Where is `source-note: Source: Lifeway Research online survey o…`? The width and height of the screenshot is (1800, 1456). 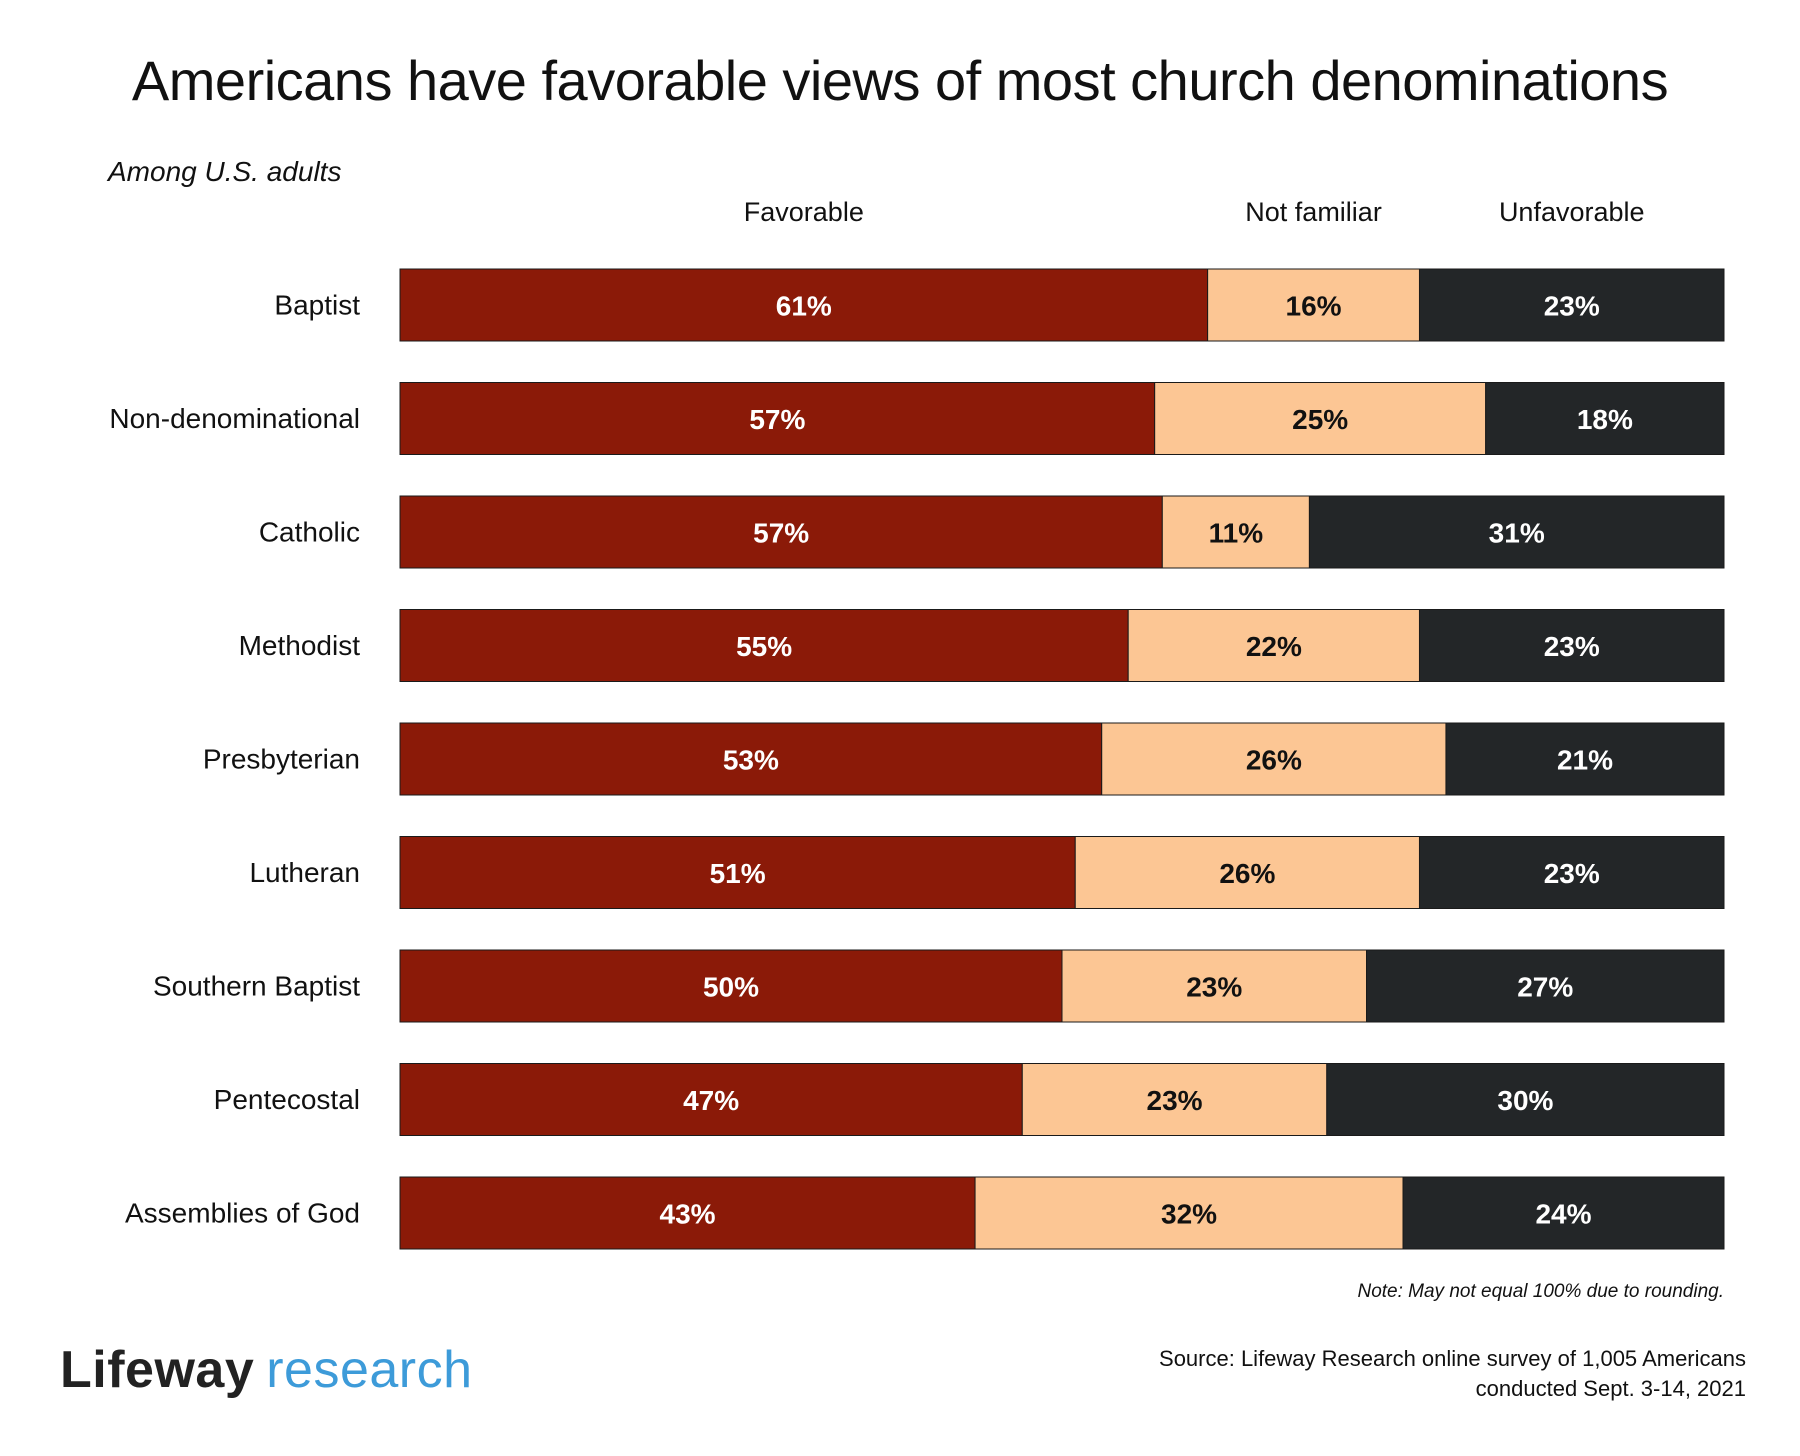
source-note: Source: Lifeway Research online survey o… is located at coordinates (1452, 1374).